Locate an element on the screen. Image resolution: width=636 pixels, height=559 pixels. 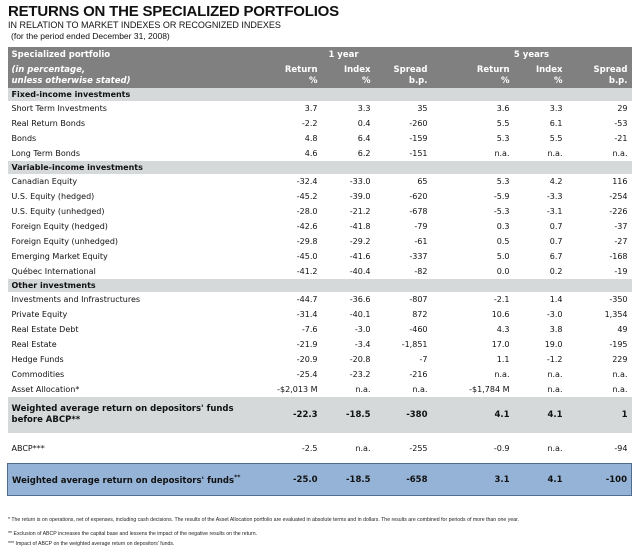
table-cell: -94 is located at coordinates (621, 448).